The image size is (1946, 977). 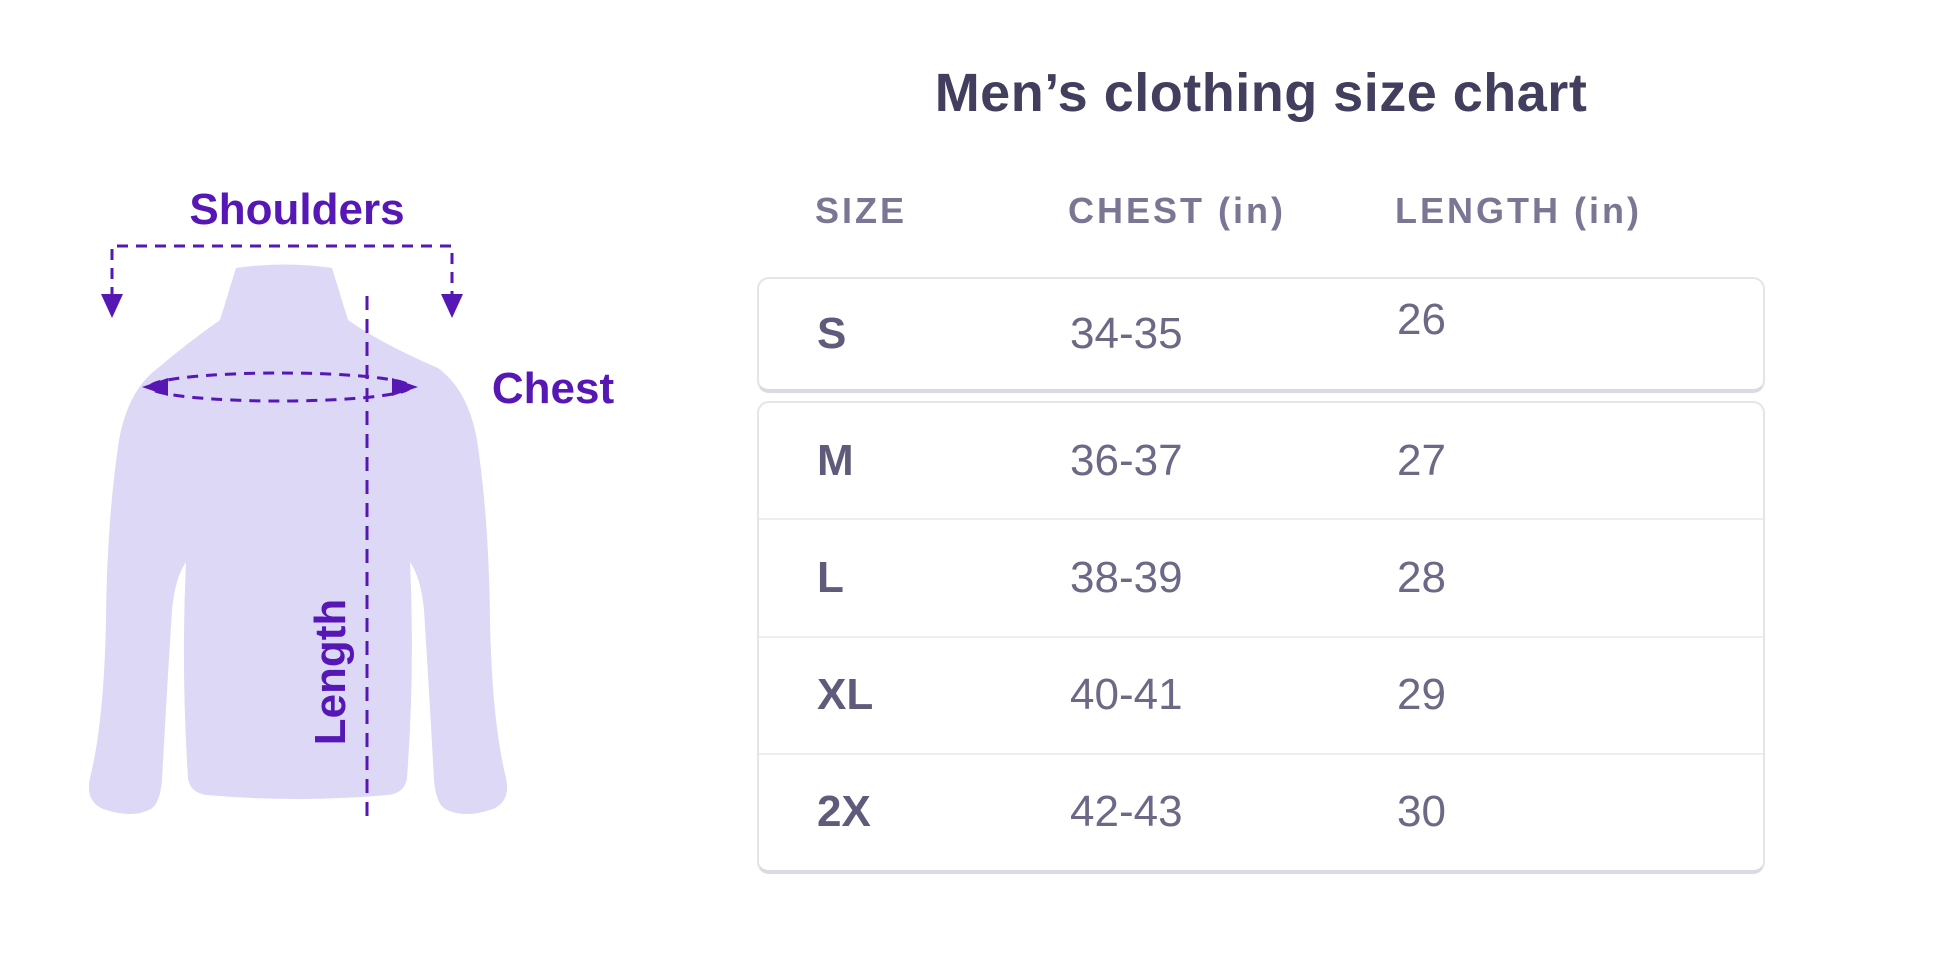 I want to click on size-value: M, so click(x=835, y=460).